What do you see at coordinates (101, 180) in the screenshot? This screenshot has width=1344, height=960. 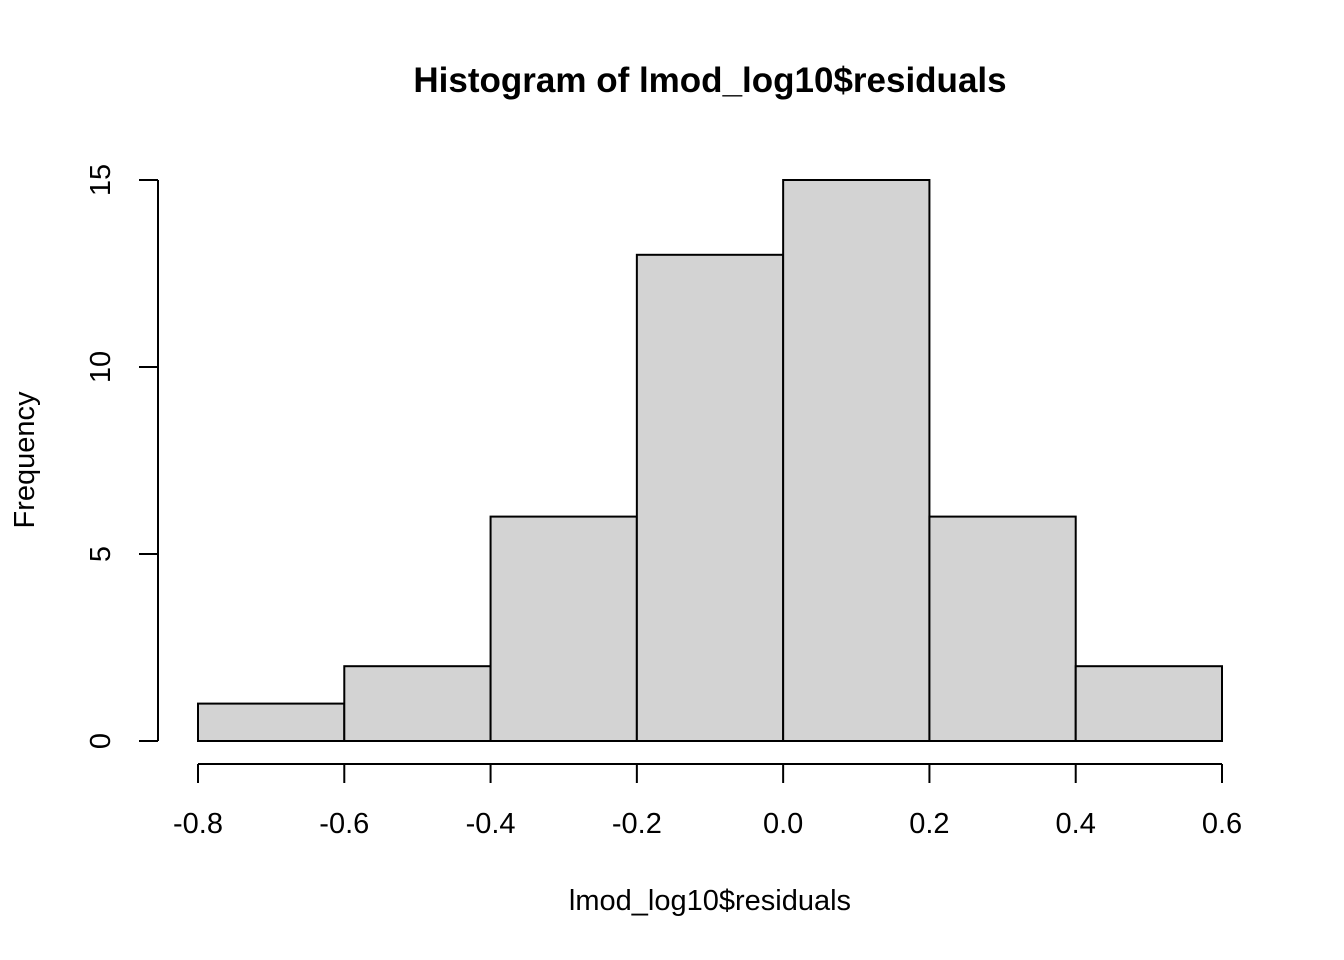 I see `y-tick-label-3: 15` at bounding box center [101, 180].